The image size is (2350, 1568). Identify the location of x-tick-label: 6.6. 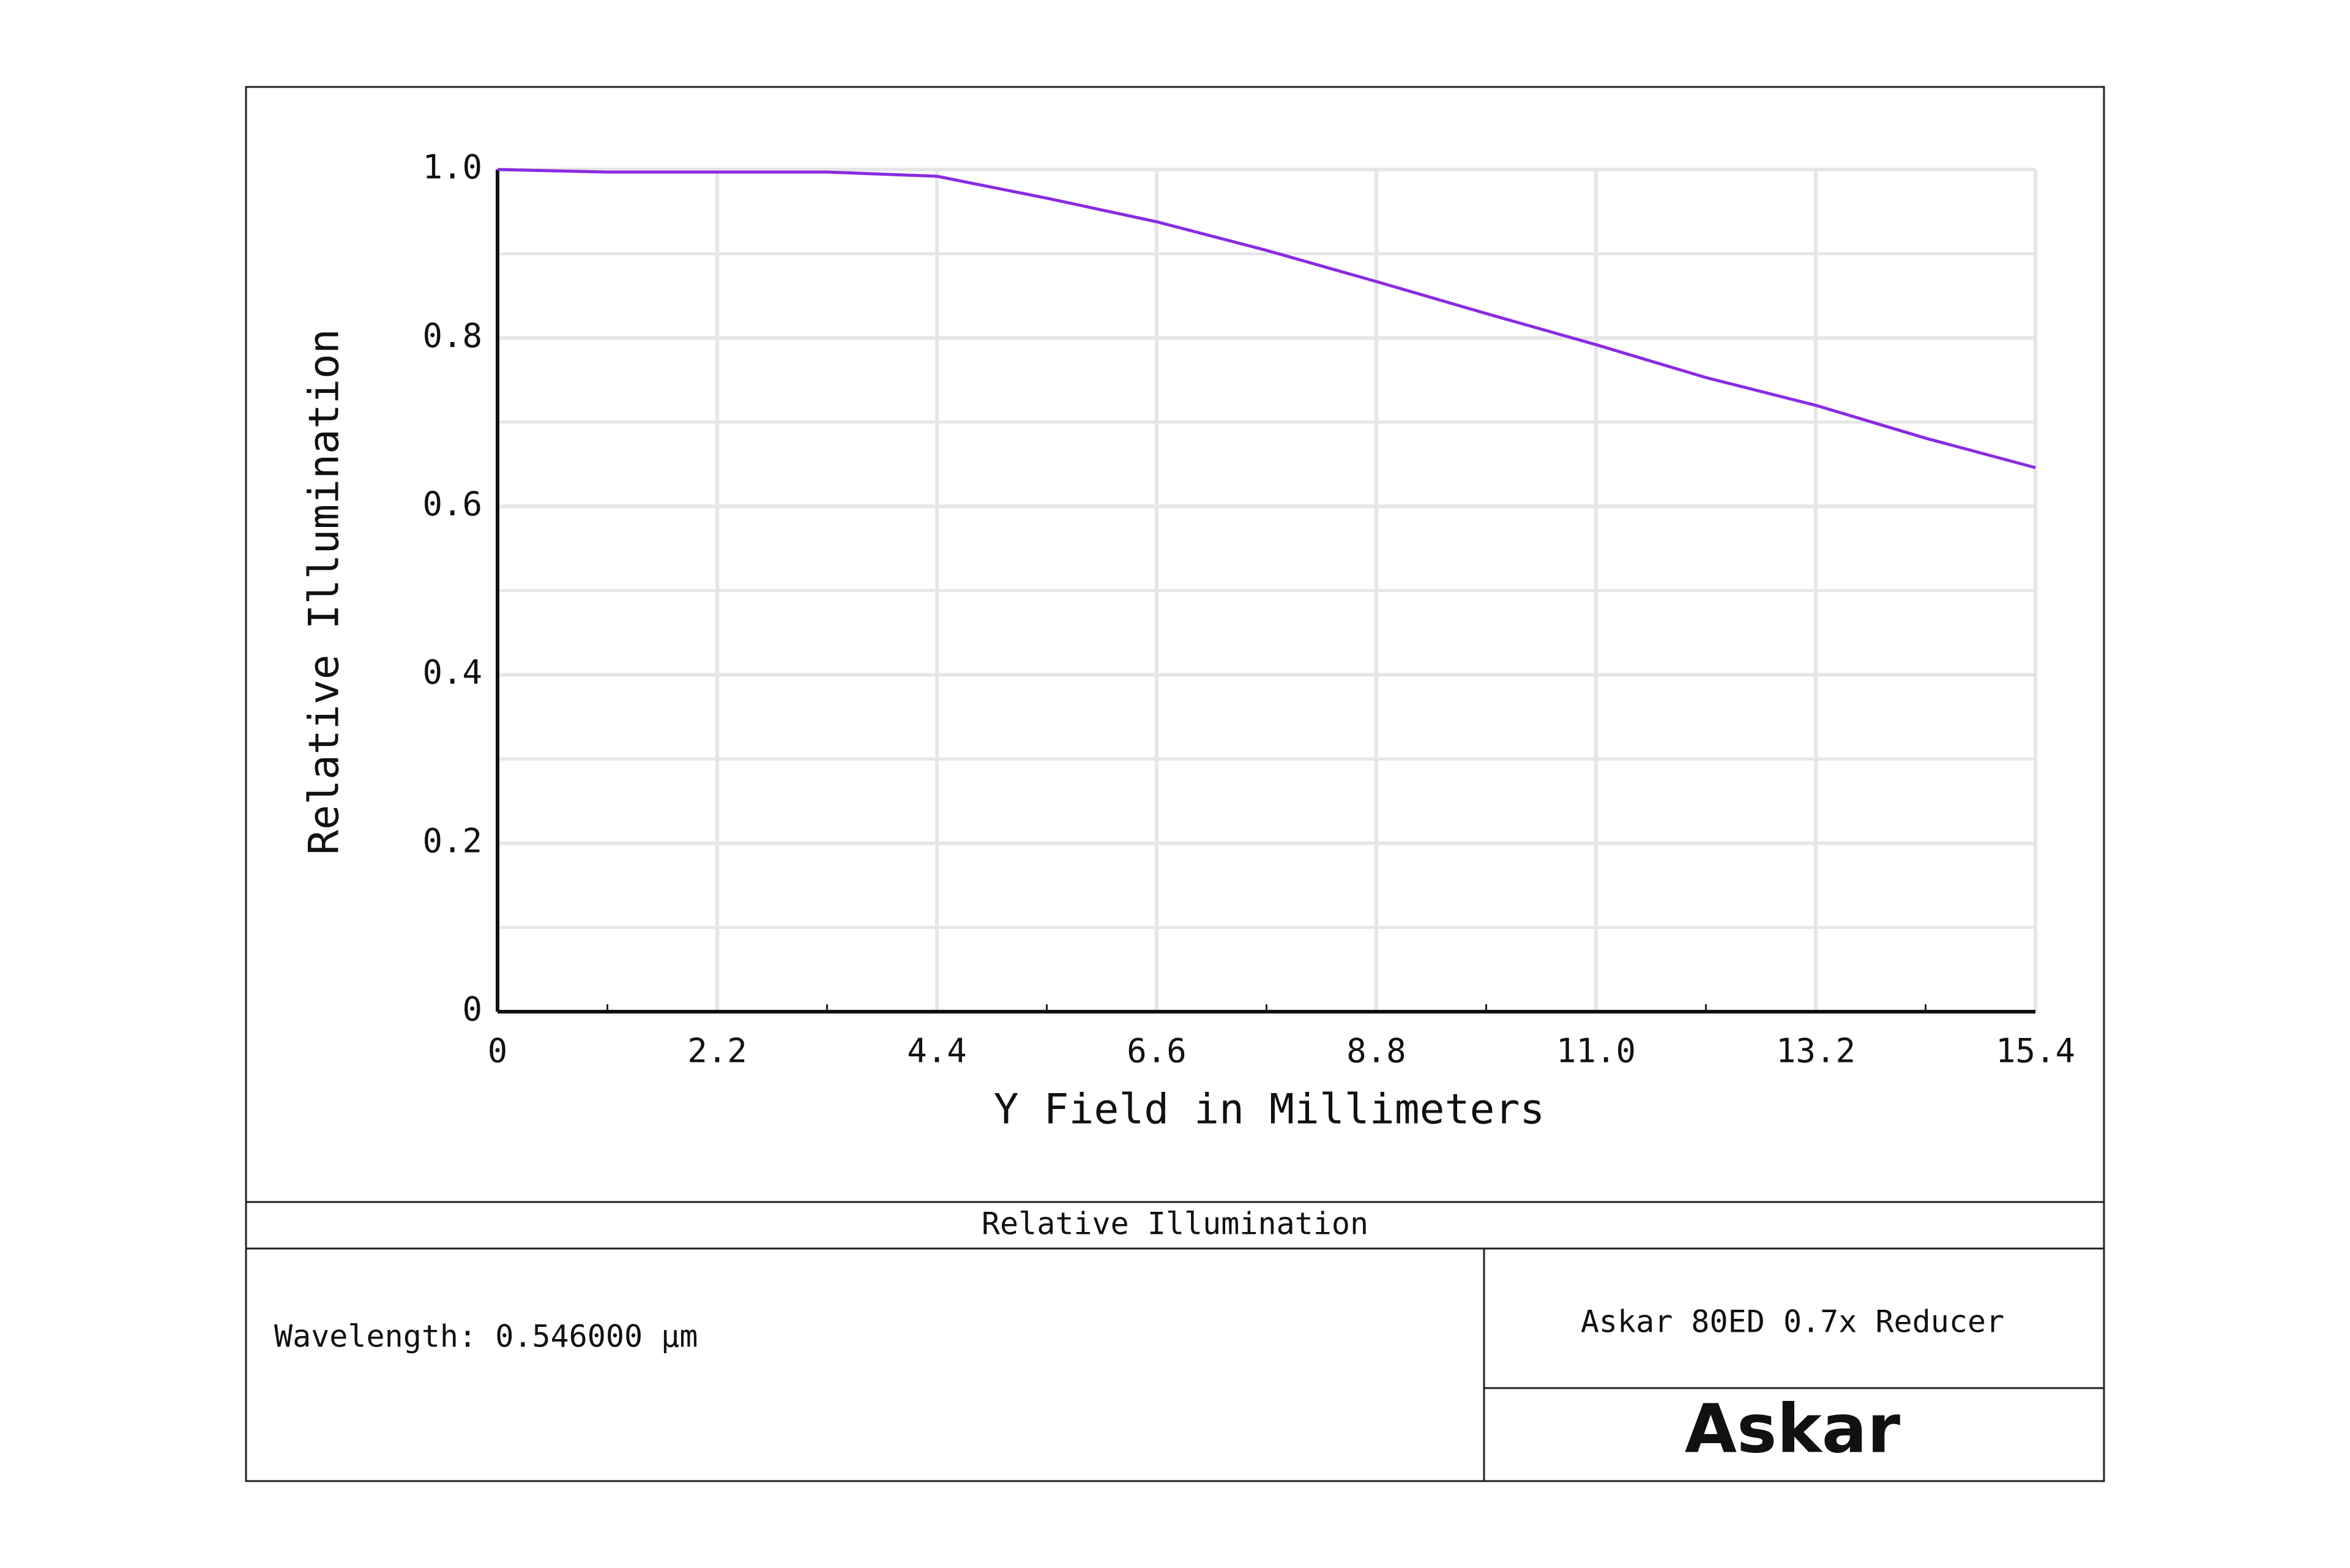
(1157, 1051).